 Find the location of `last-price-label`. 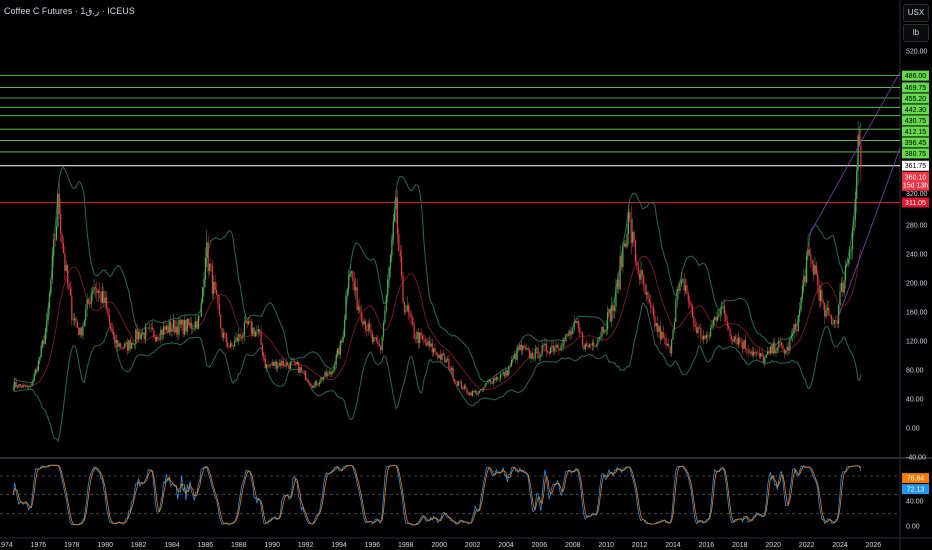

last-price-label is located at coordinates (915, 181).